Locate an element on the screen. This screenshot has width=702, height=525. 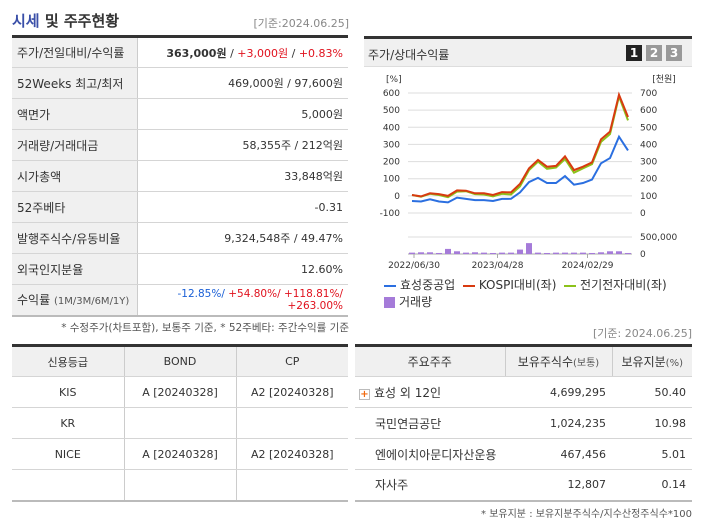
left-tick-label: 200 is located at coordinates (391, 163).